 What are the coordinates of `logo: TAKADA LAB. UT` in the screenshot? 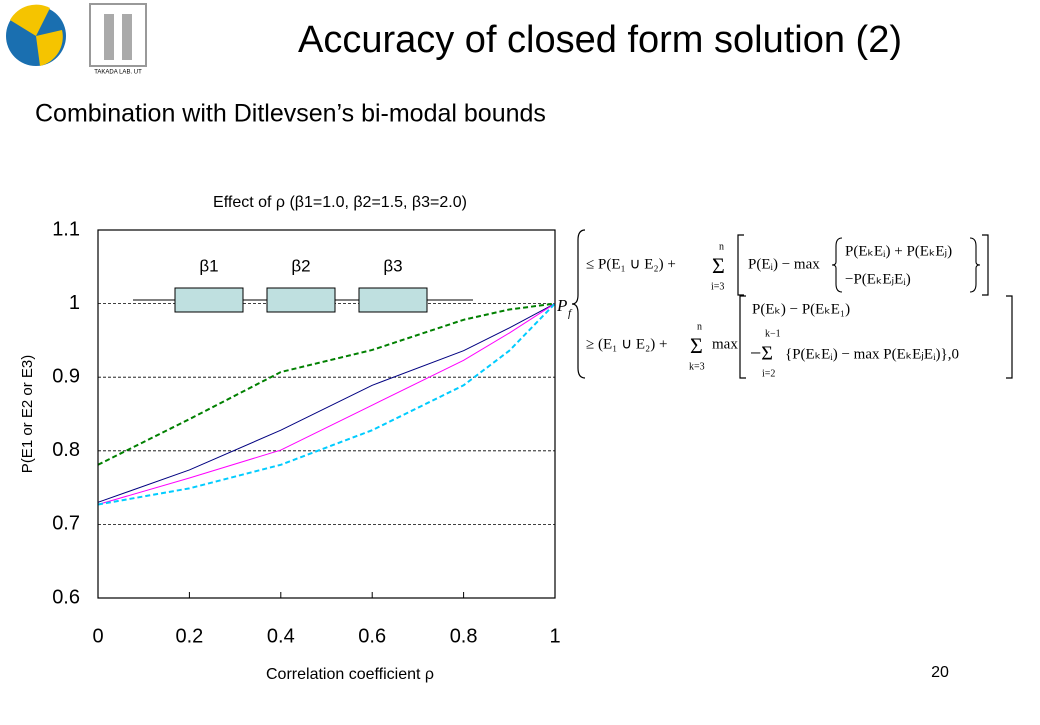 It's located at (76, 39).